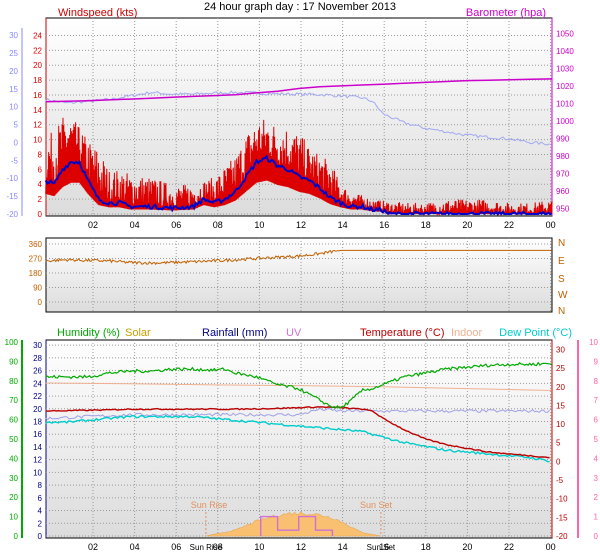  I want to click on wind-y-tick-label: 6, so click(40, 169).